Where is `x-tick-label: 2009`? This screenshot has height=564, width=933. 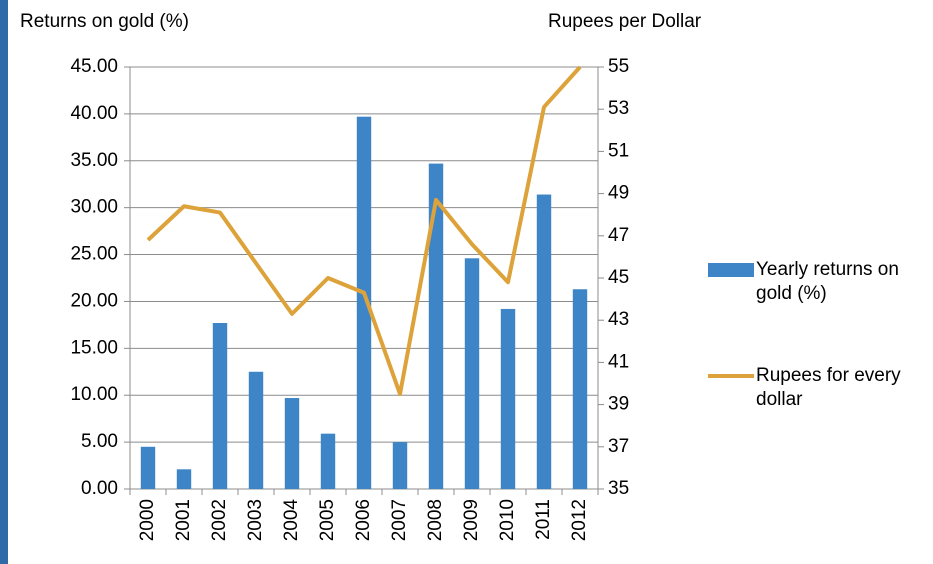
x-tick-label: 2009 is located at coordinates (471, 520).